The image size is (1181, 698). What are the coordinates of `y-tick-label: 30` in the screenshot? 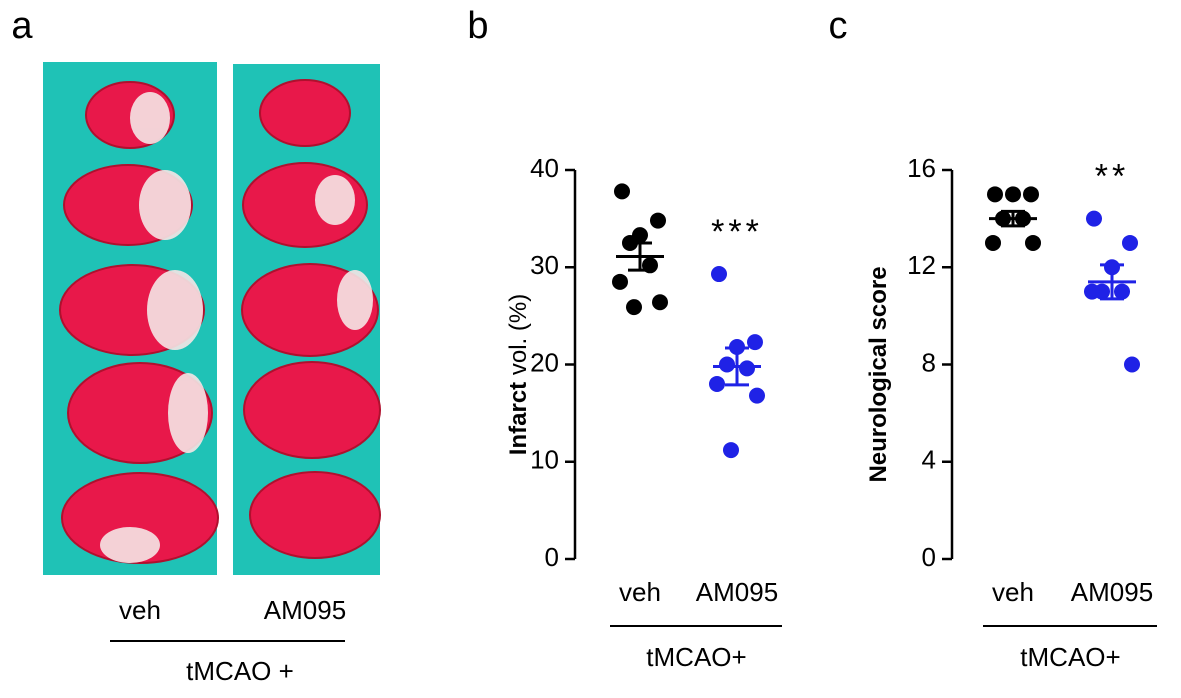 It's located at (544, 265).